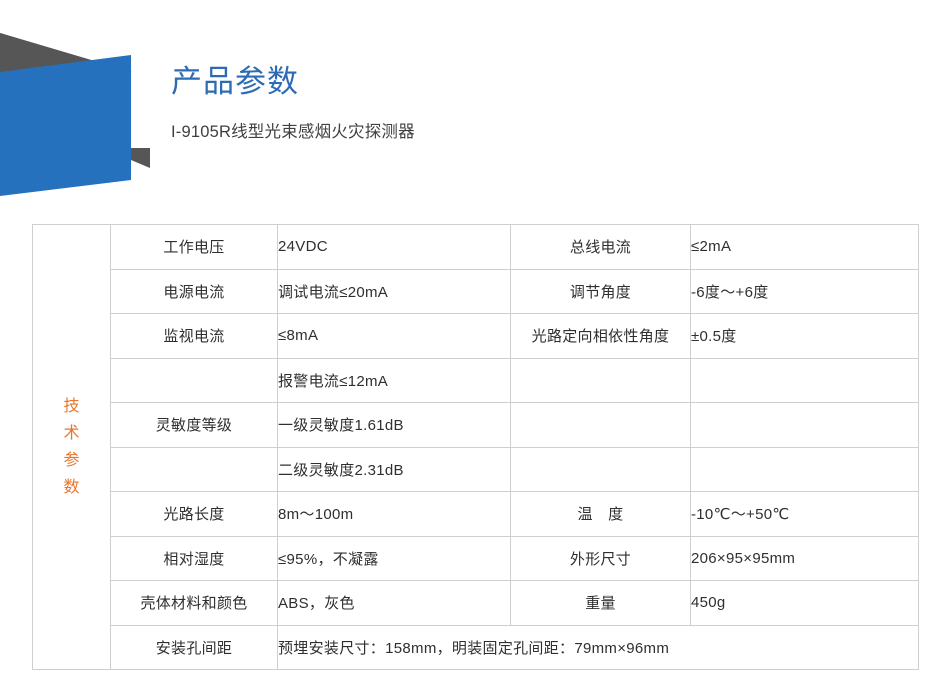 This screenshot has height=685, width=950. Describe the element at coordinates (394, 514) in the screenshot. I see `spec-value: 8m～100m` at that location.